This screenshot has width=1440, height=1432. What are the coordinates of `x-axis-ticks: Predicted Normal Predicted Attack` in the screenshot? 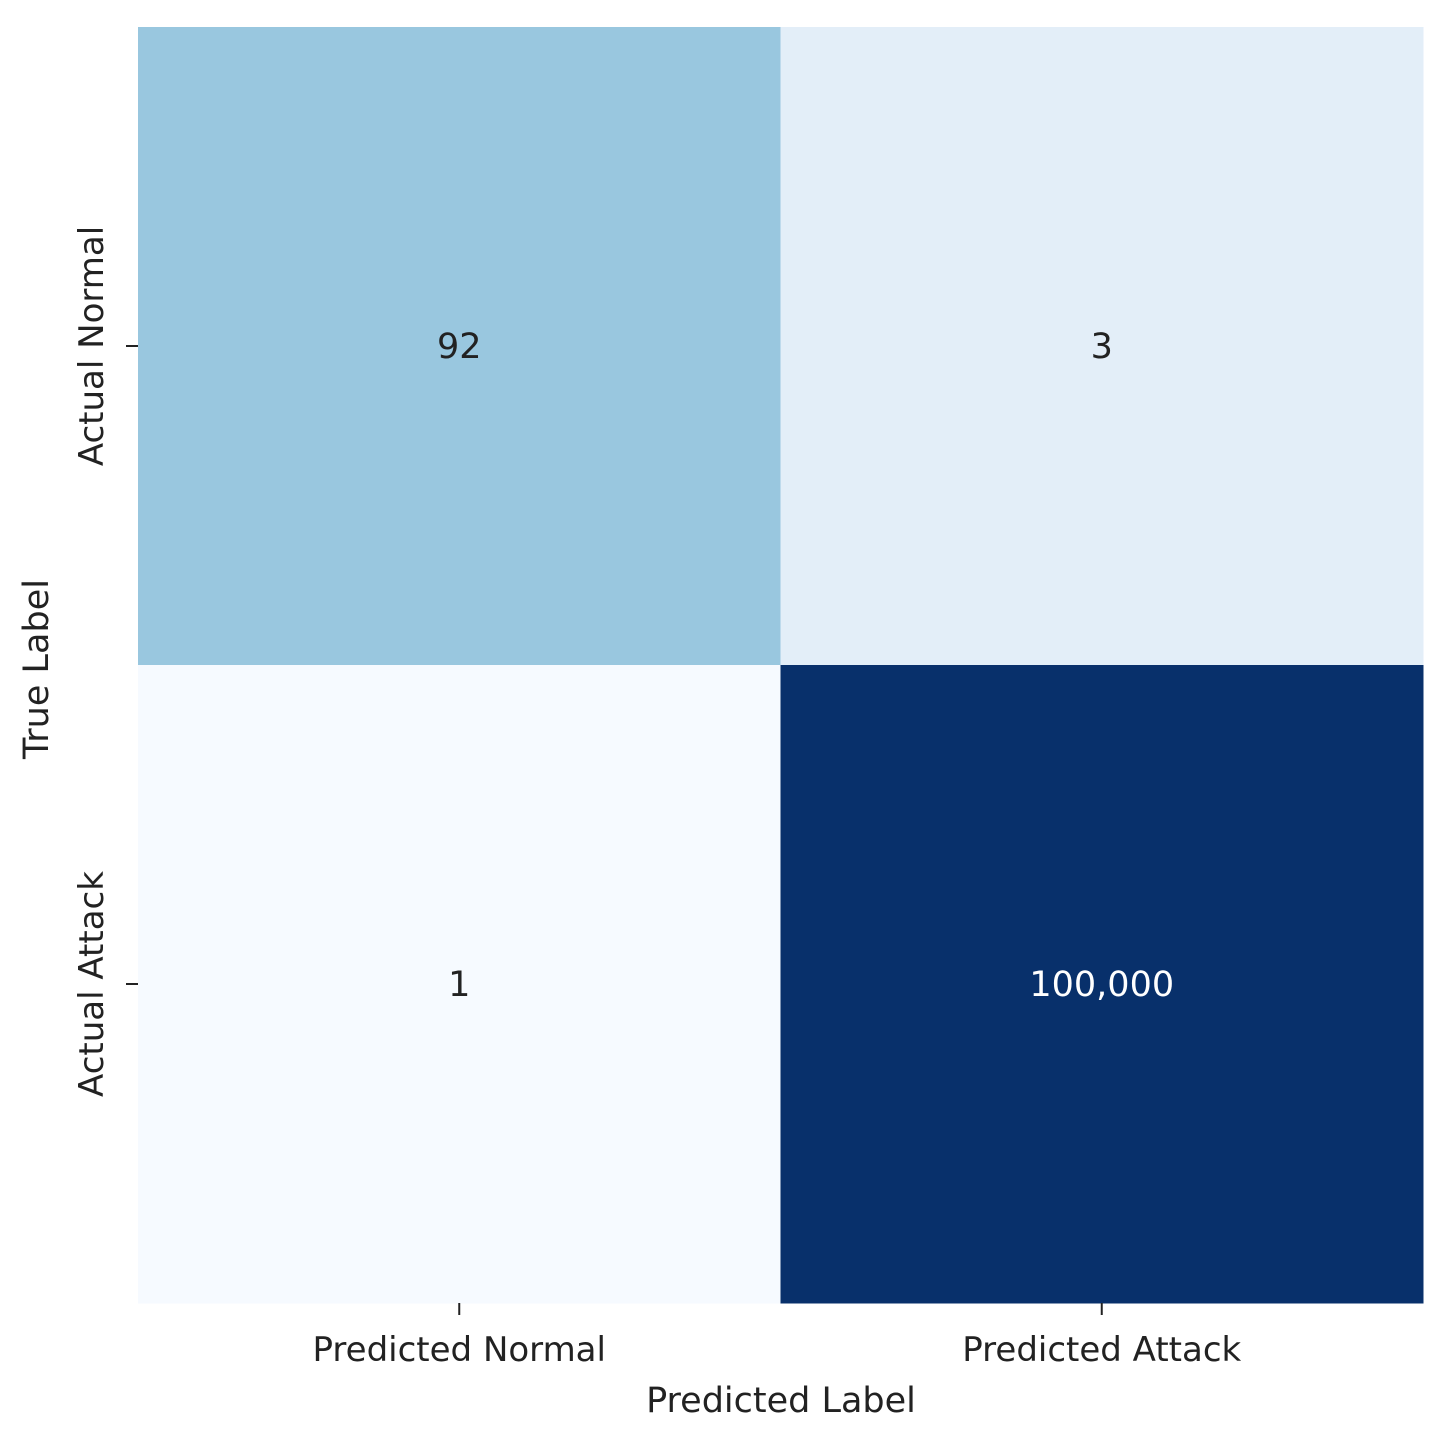 It's located at (777, 1336).